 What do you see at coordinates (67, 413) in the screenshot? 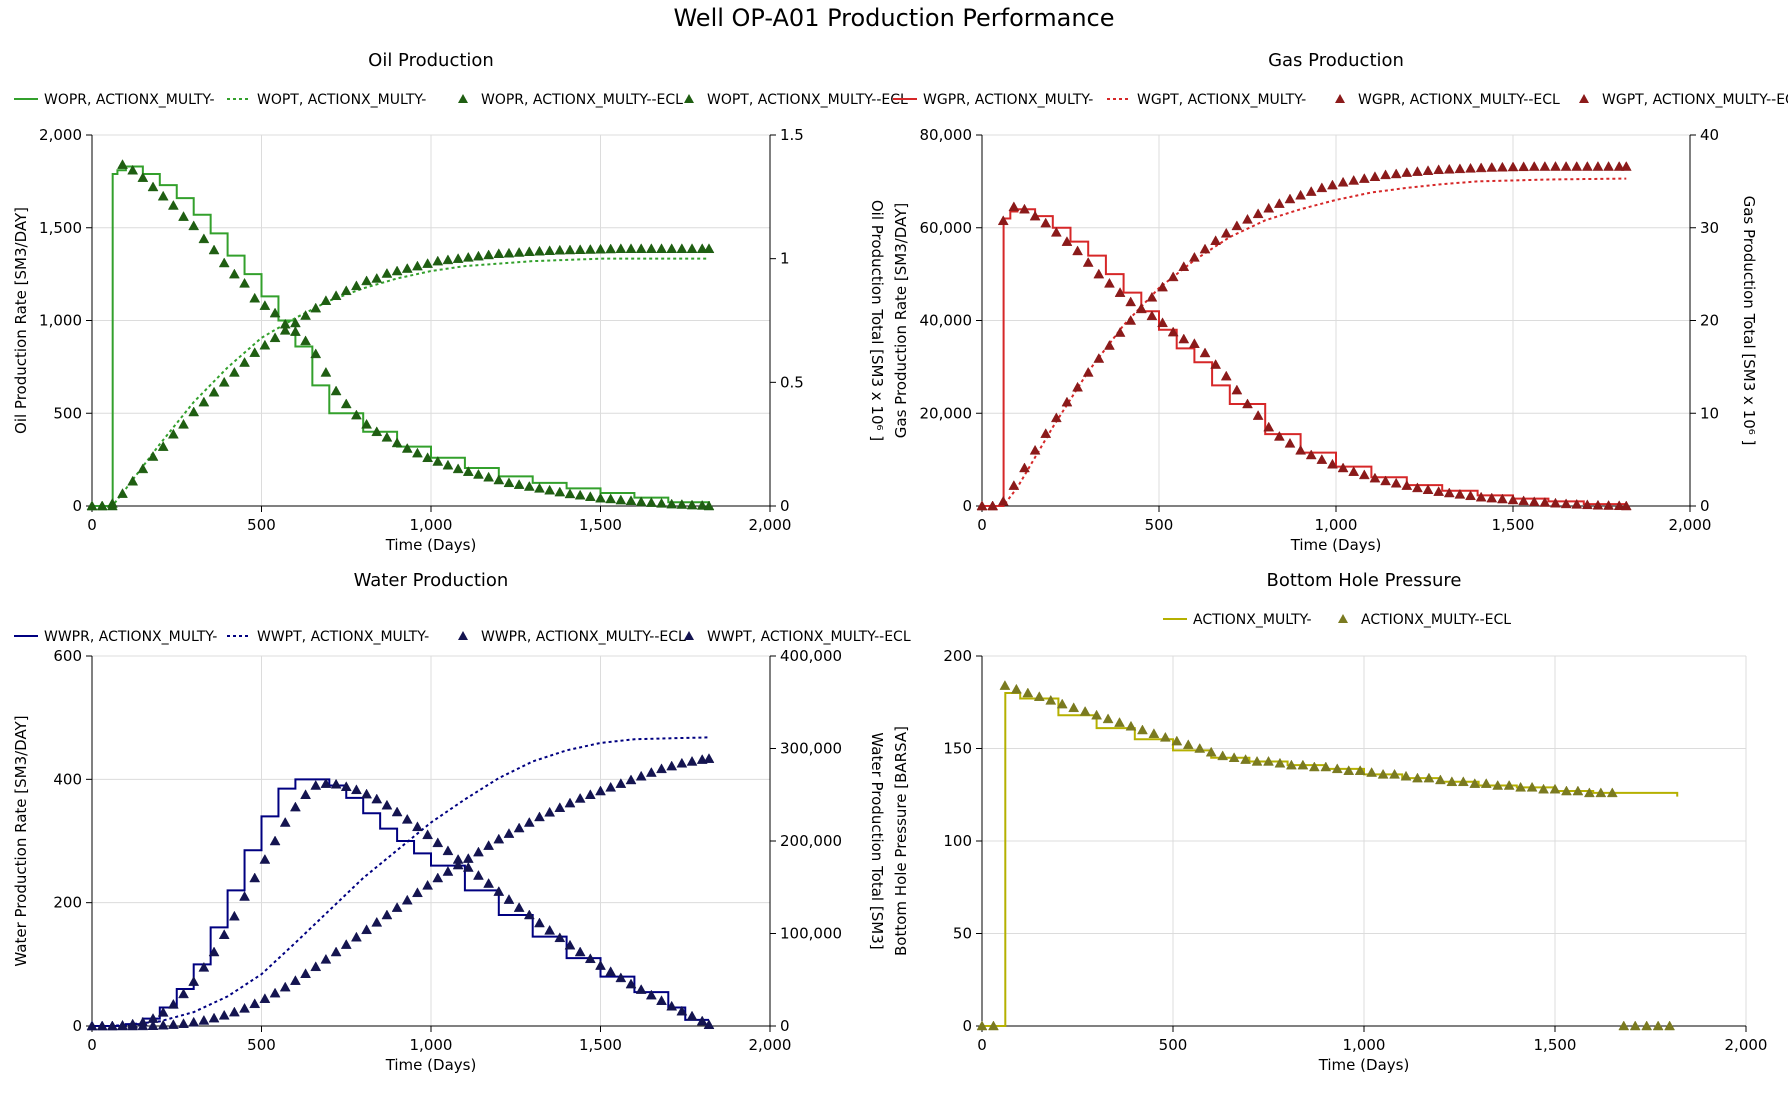
I see `y-tick-label-left: 500` at bounding box center [67, 413].